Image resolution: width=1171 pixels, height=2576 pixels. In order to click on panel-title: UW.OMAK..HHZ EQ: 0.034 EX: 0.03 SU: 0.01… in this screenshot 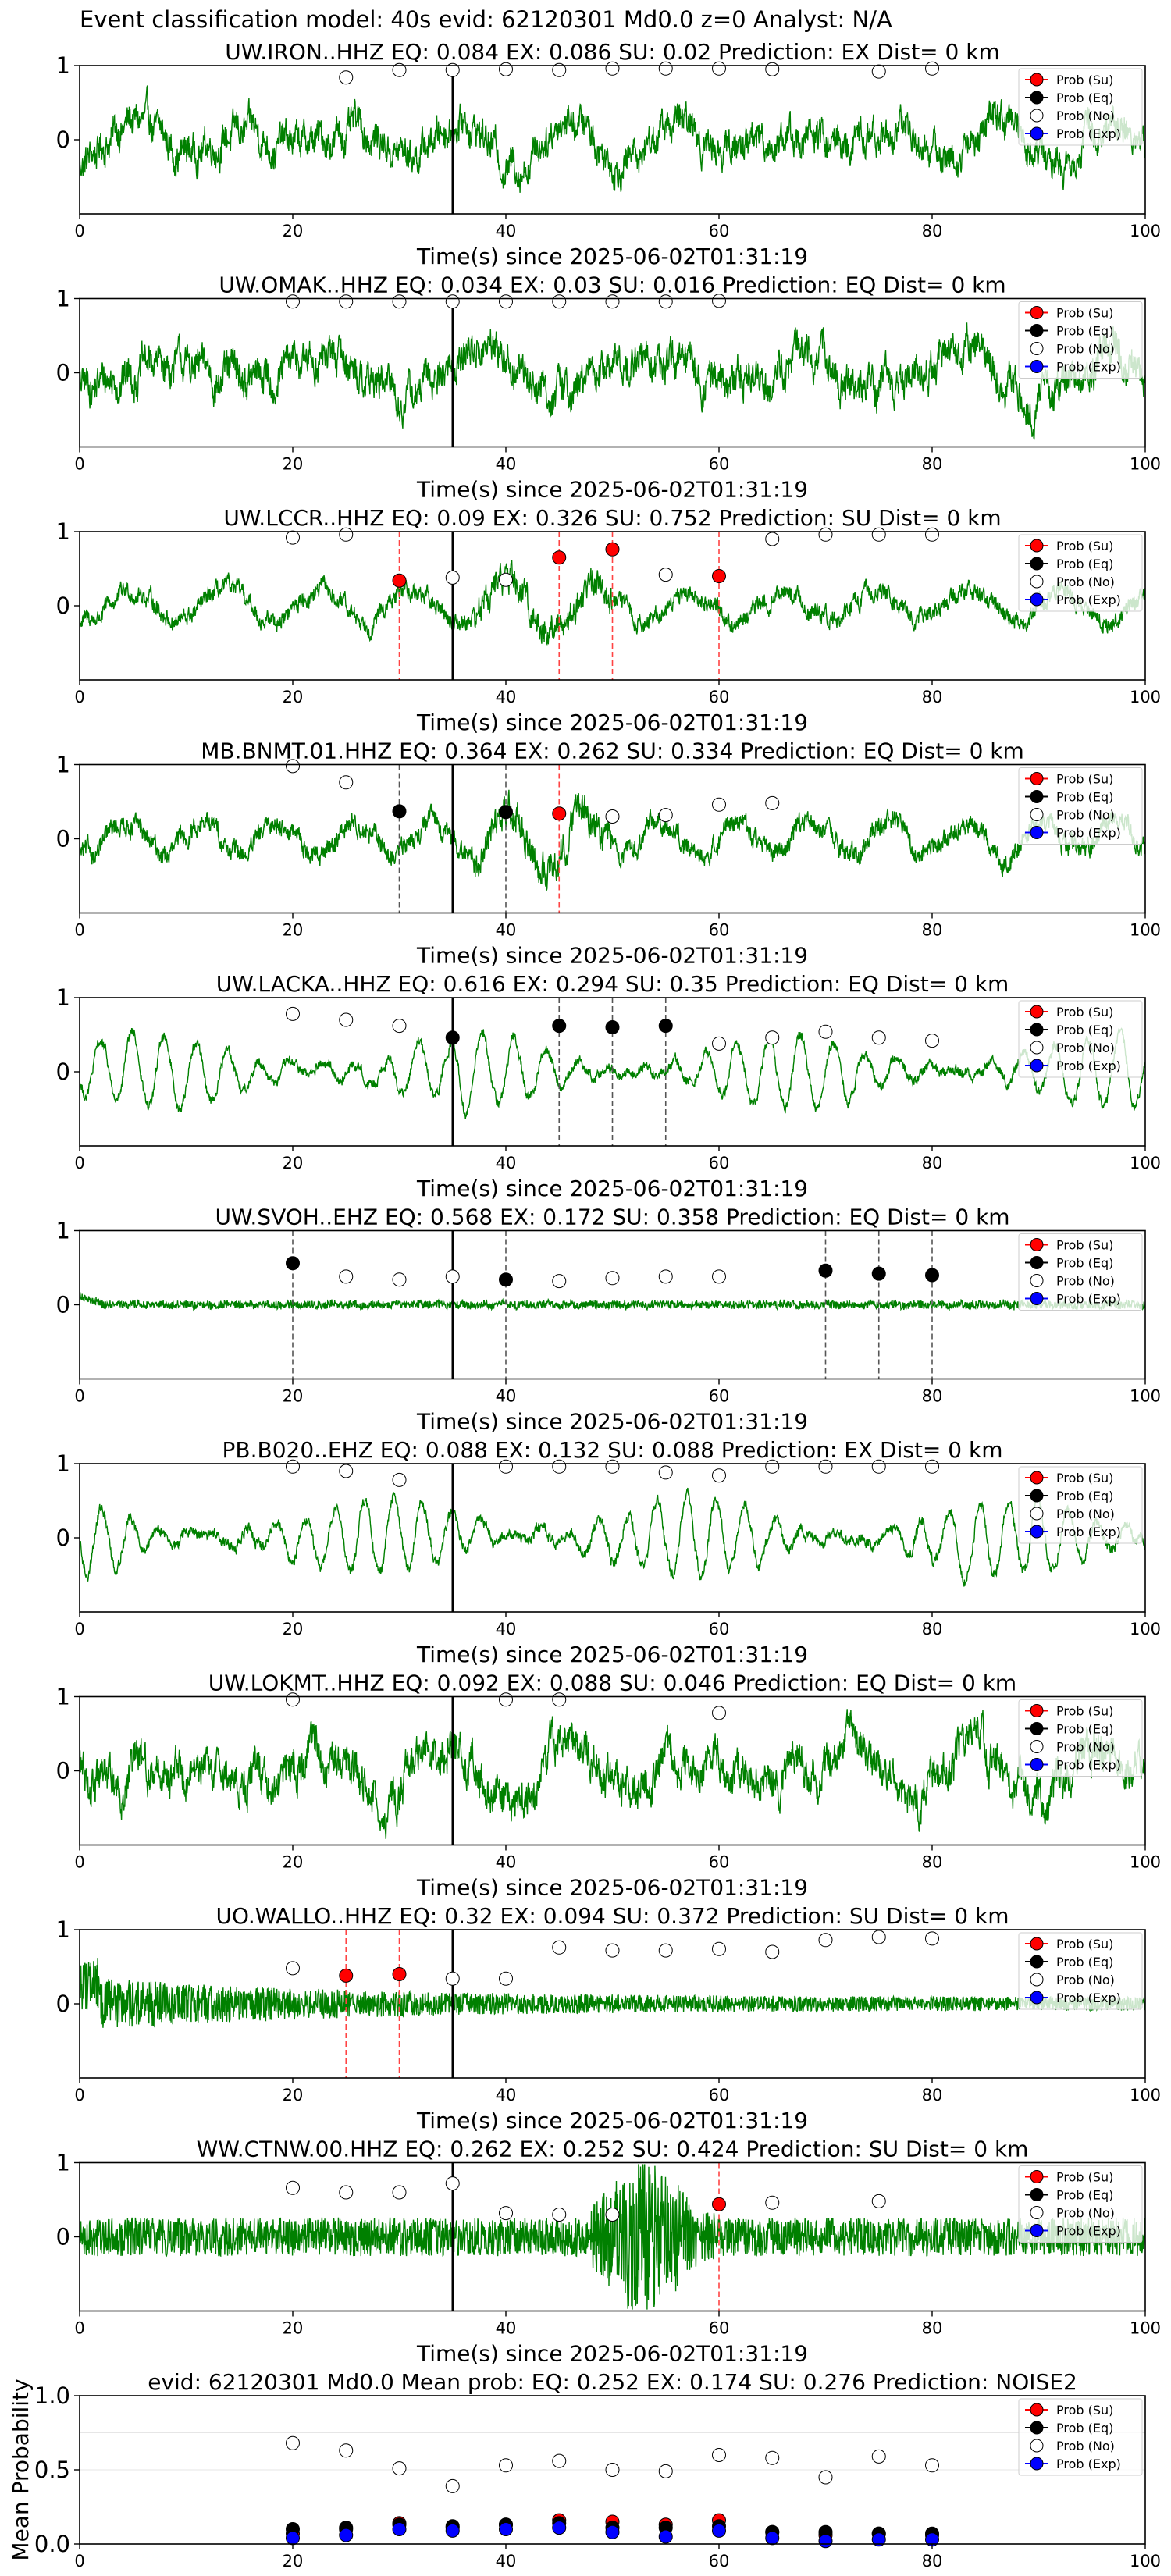, I will do `click(612, 285)`.